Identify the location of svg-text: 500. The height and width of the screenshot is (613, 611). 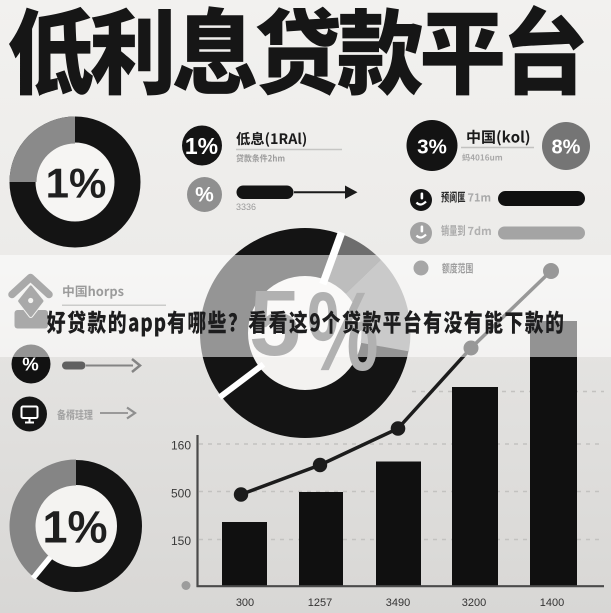
(181, 494).